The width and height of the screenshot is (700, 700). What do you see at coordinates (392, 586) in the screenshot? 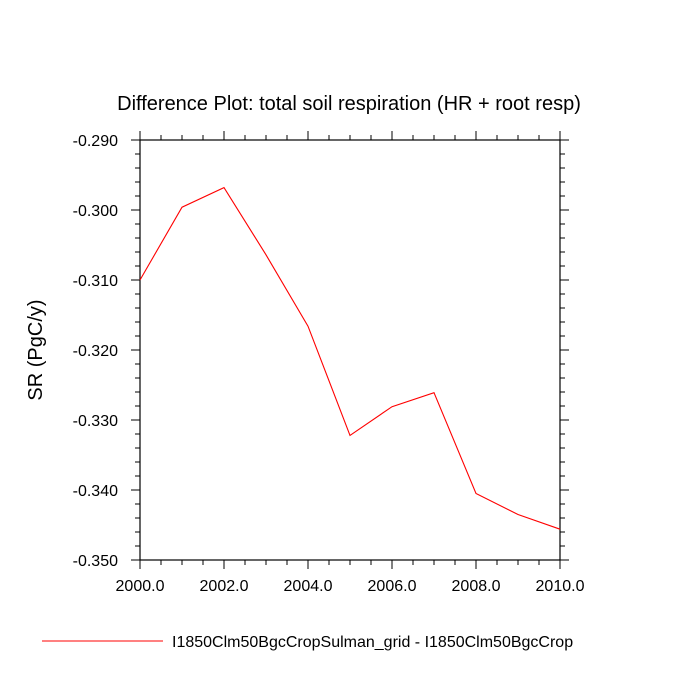
I see `x-tick-label: 2006.0` at bounding box center [392, 586].